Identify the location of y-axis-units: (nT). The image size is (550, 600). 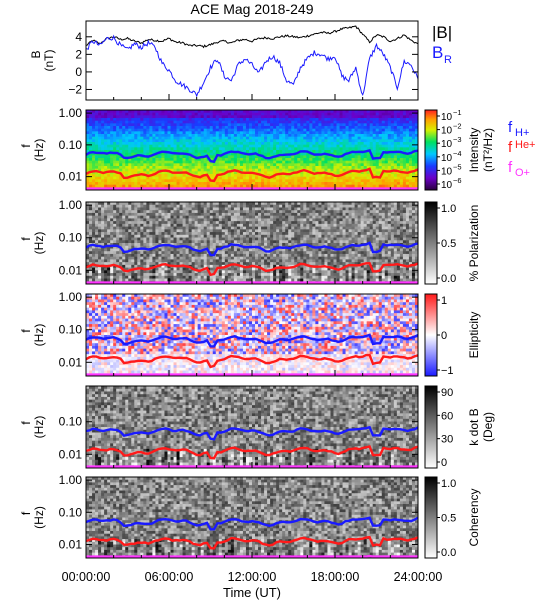
(49, 61).